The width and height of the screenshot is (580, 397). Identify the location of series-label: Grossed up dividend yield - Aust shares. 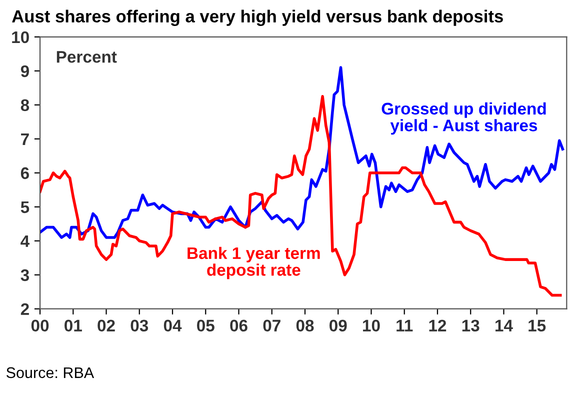
(464, 118).